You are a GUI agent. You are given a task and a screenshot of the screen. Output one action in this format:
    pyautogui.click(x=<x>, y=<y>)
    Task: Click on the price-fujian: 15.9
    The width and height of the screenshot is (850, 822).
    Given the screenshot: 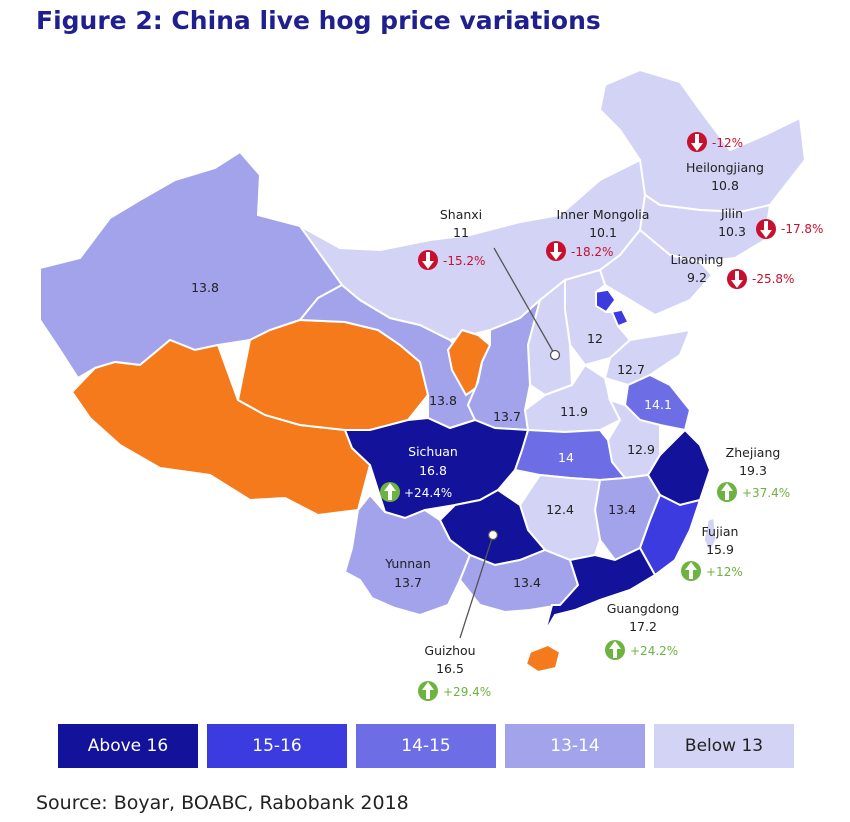 What is the action you would take?
    pyautogui.click(x=720, y=549)
    